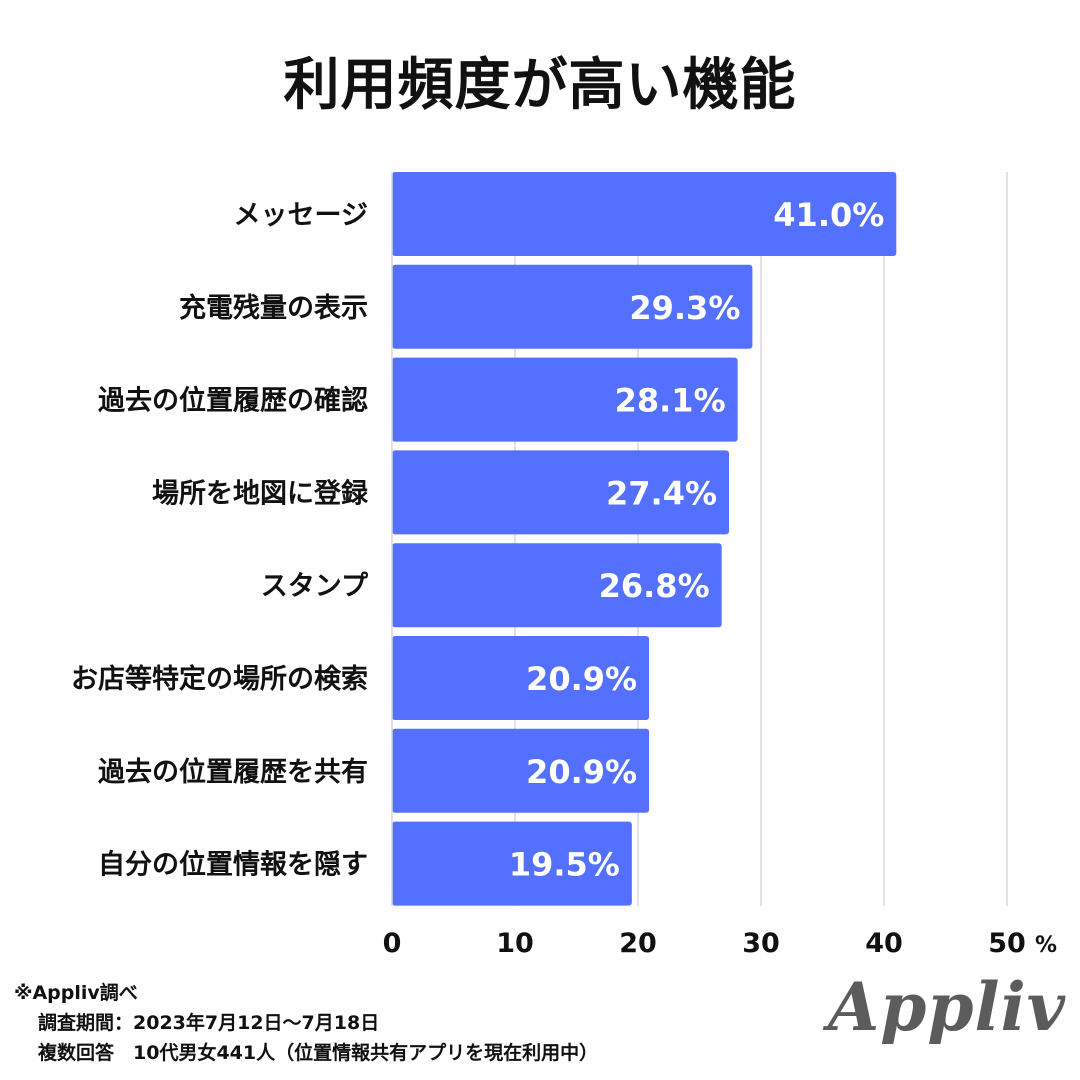  I want to click on category-label-1: メッセージ, so click(301, 215).